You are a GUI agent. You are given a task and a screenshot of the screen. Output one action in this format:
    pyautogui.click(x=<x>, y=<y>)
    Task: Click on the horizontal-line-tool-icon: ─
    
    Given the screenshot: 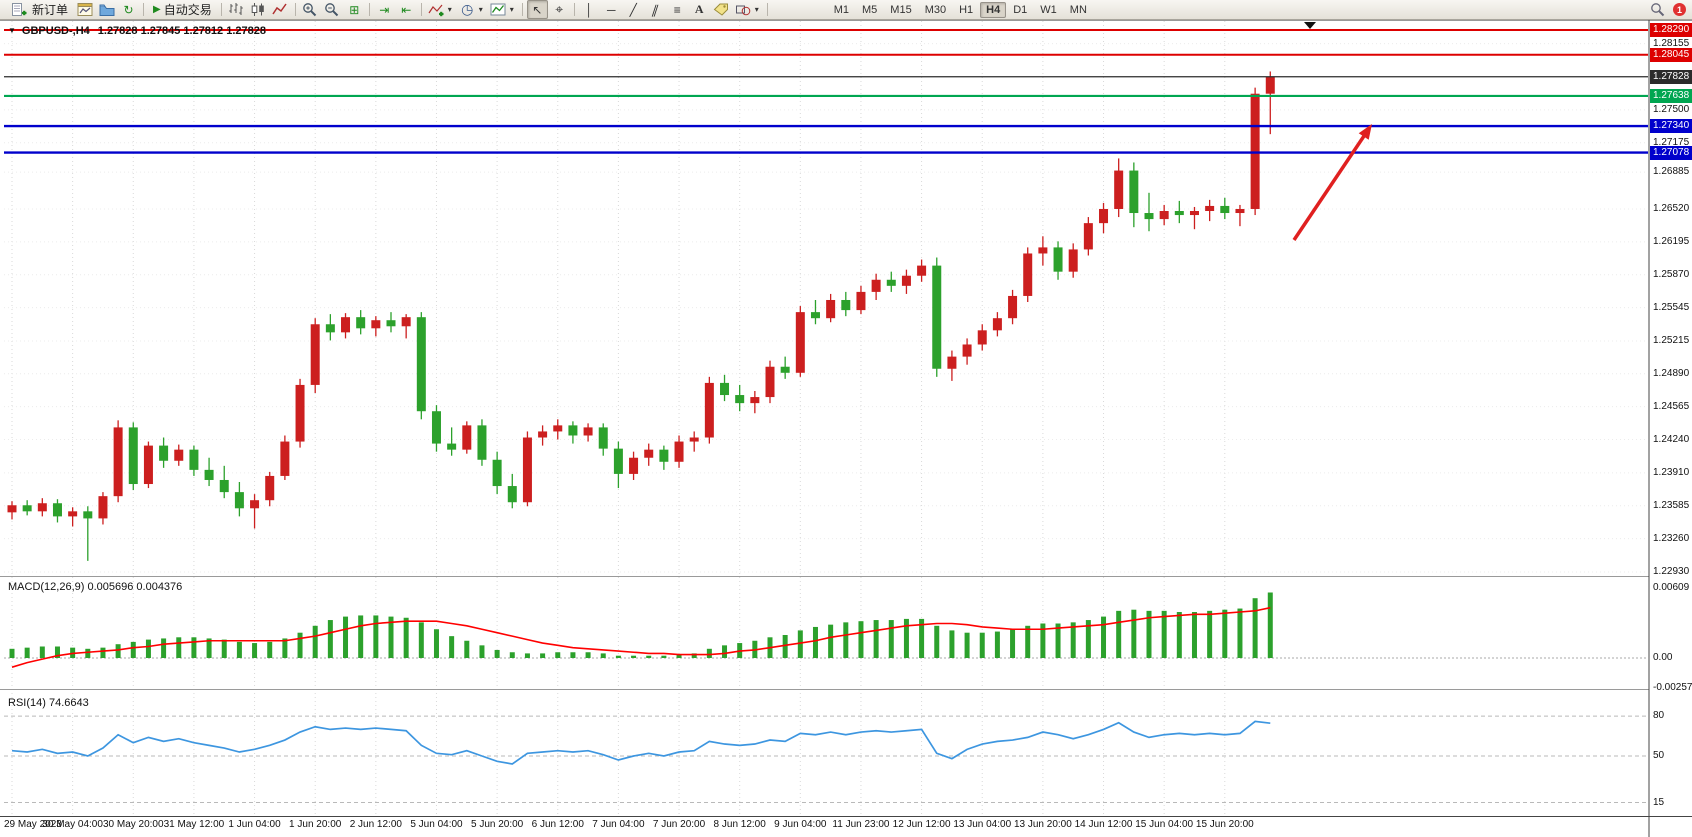 What is the action you would take?
    pyautogui.click(x=611, y=9)
    